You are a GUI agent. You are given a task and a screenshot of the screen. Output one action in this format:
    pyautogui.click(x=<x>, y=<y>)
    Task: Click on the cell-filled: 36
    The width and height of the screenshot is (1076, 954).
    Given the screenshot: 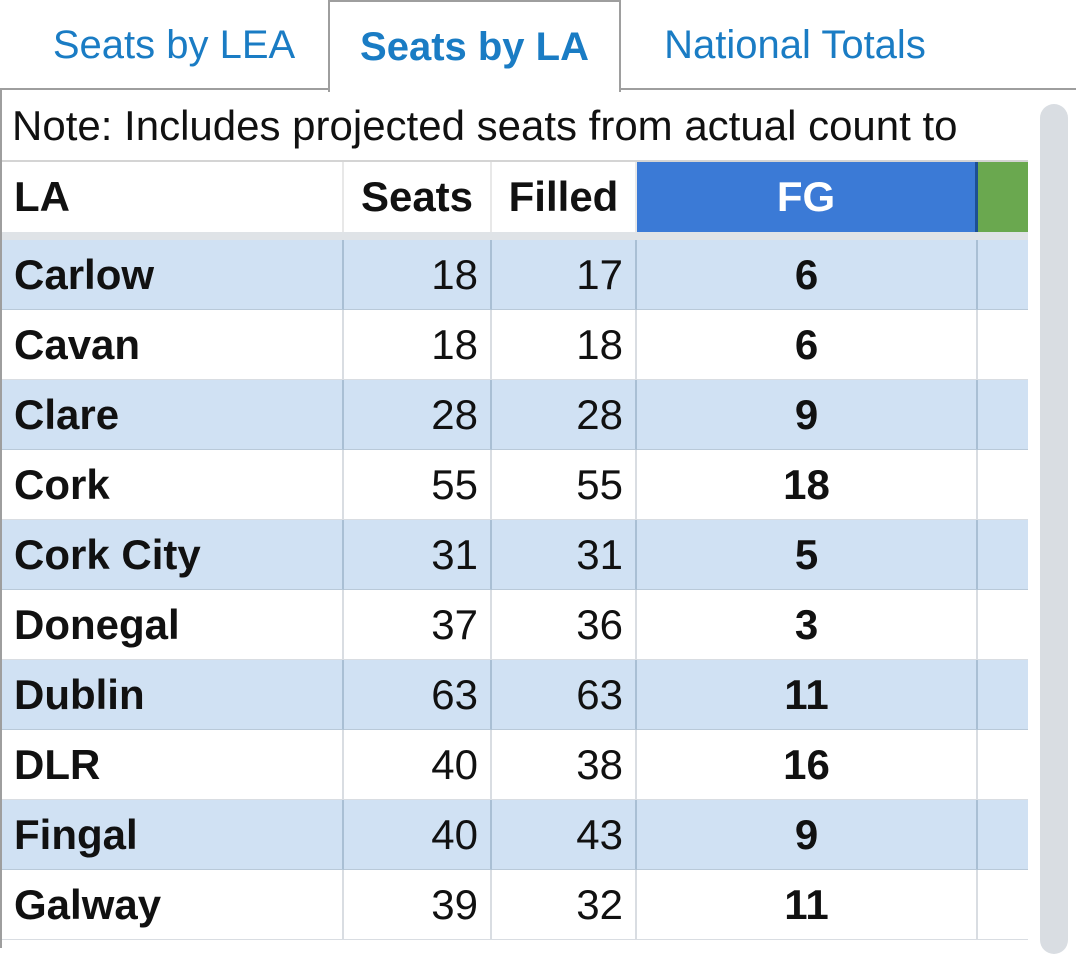 What is the action you would take?
    pyautogui.click(x=564, y=625)
    